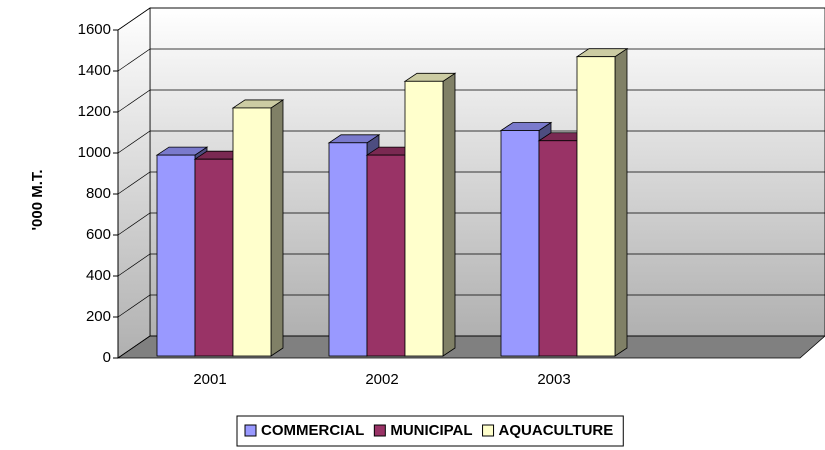 The width and height of the screenshot is (825, 450). Describe the element at coordinates (94, 152) in the screenshot. I see `y-tick-label: 1000` at that location.